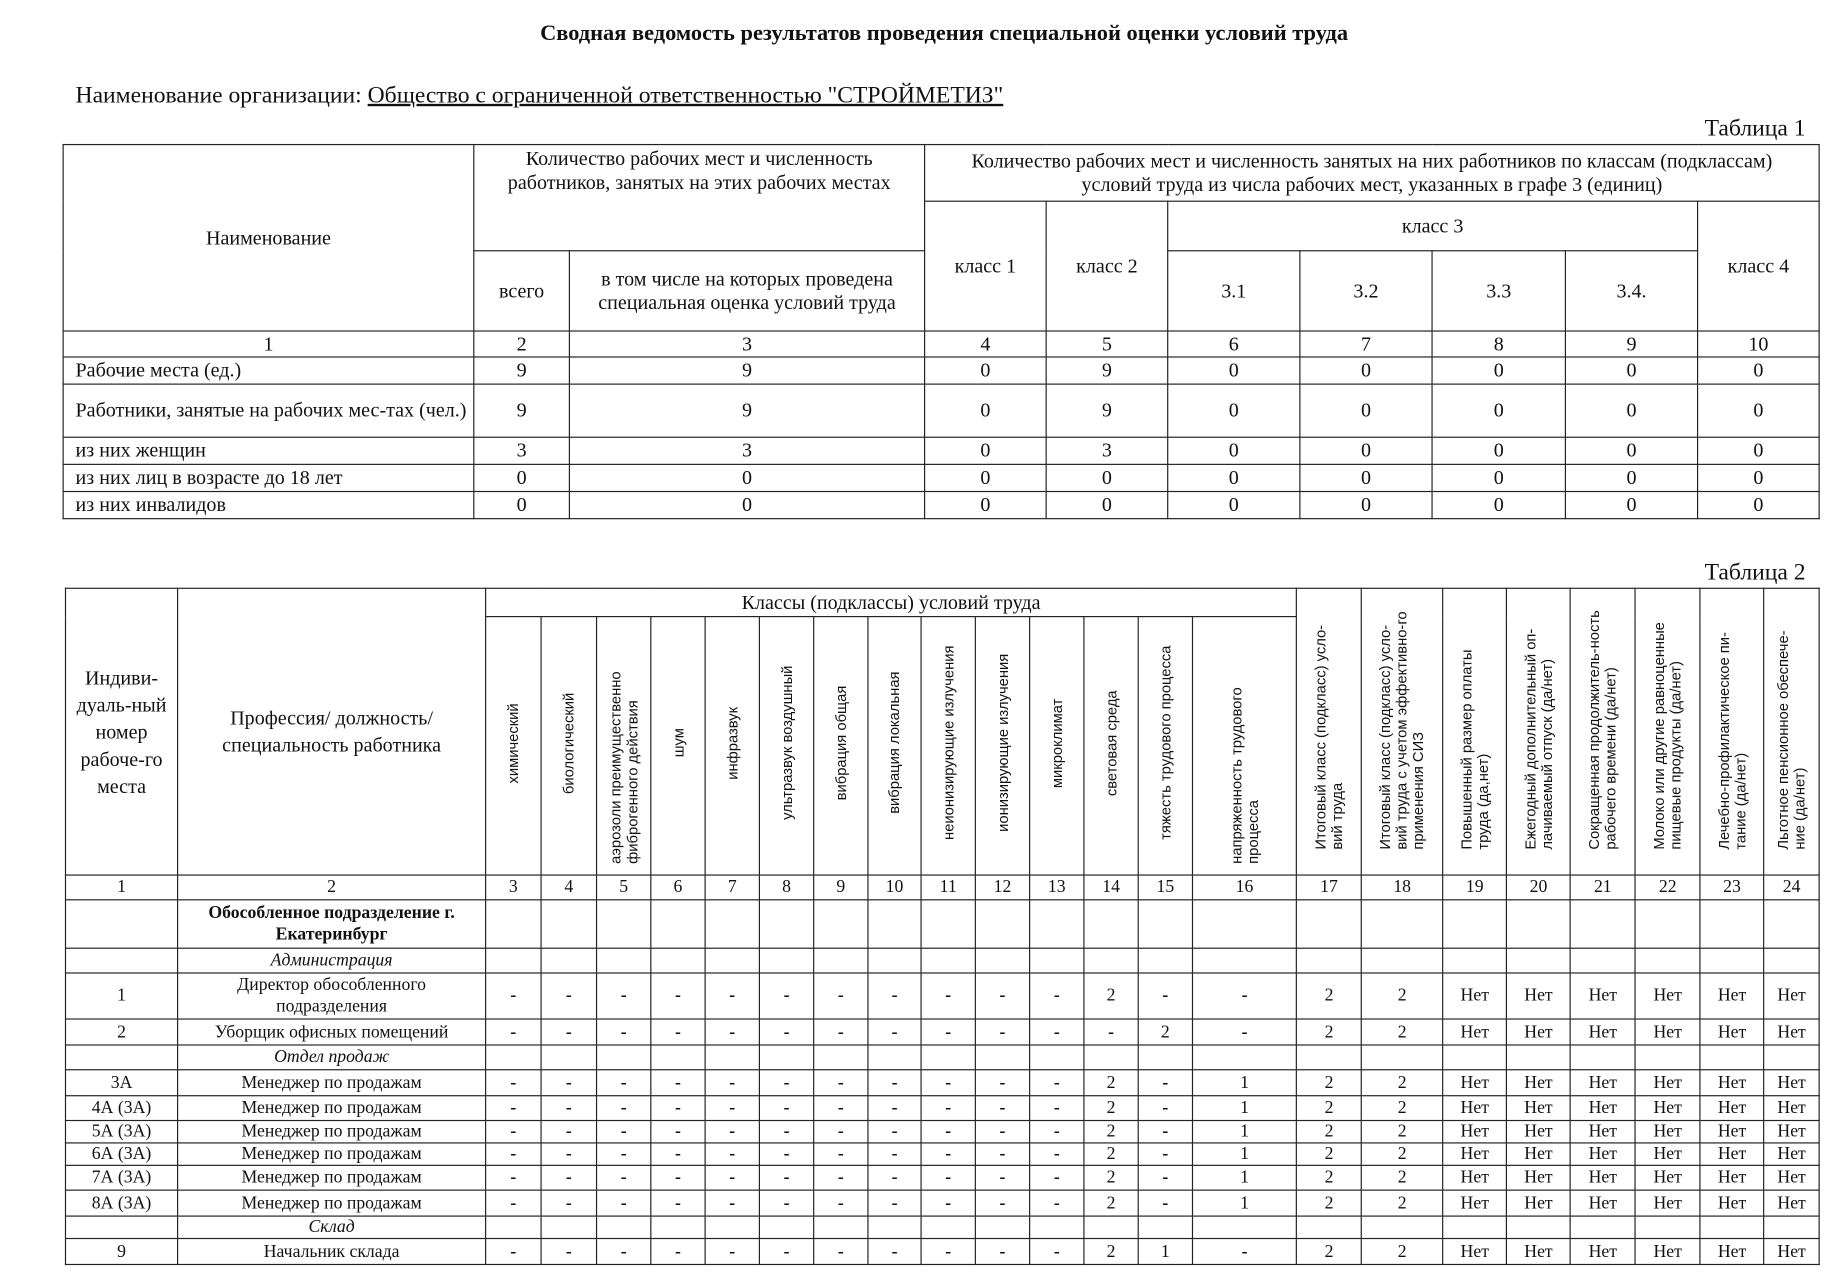  Describe the element at coordinates (1791, 887) in the screenshot. I see `column-number: 24` at that location.